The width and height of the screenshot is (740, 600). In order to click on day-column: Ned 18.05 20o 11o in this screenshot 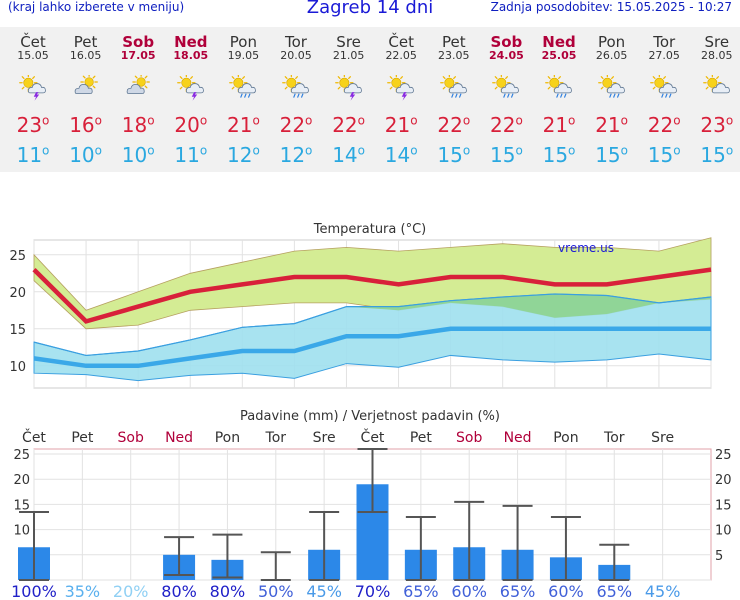, I will do `click(191, 97)`.